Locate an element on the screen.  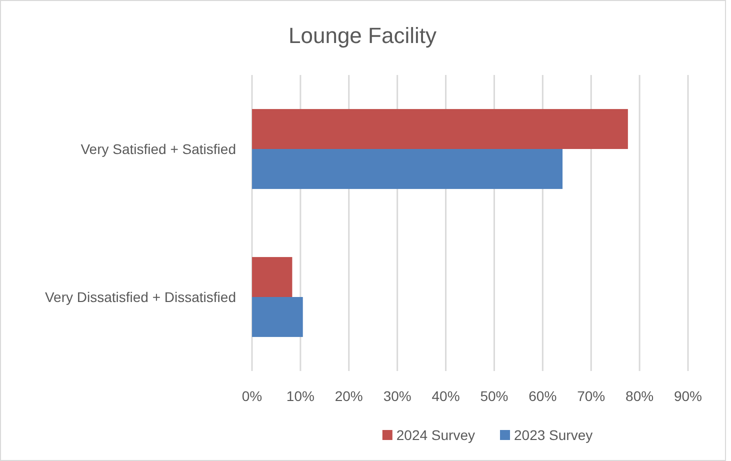
x-tick-label: 90% is located at coordinates (688, 396).